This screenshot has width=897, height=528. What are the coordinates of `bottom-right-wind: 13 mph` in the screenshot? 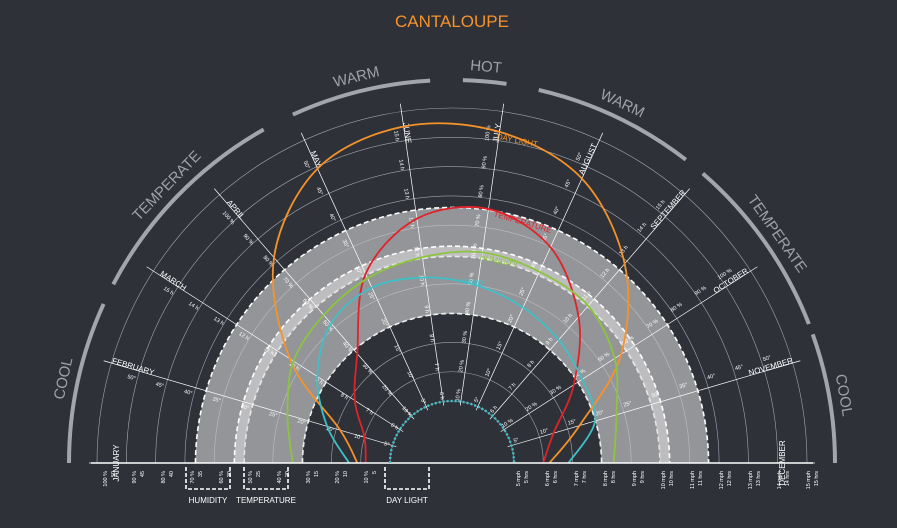 It's located at (751, 480).